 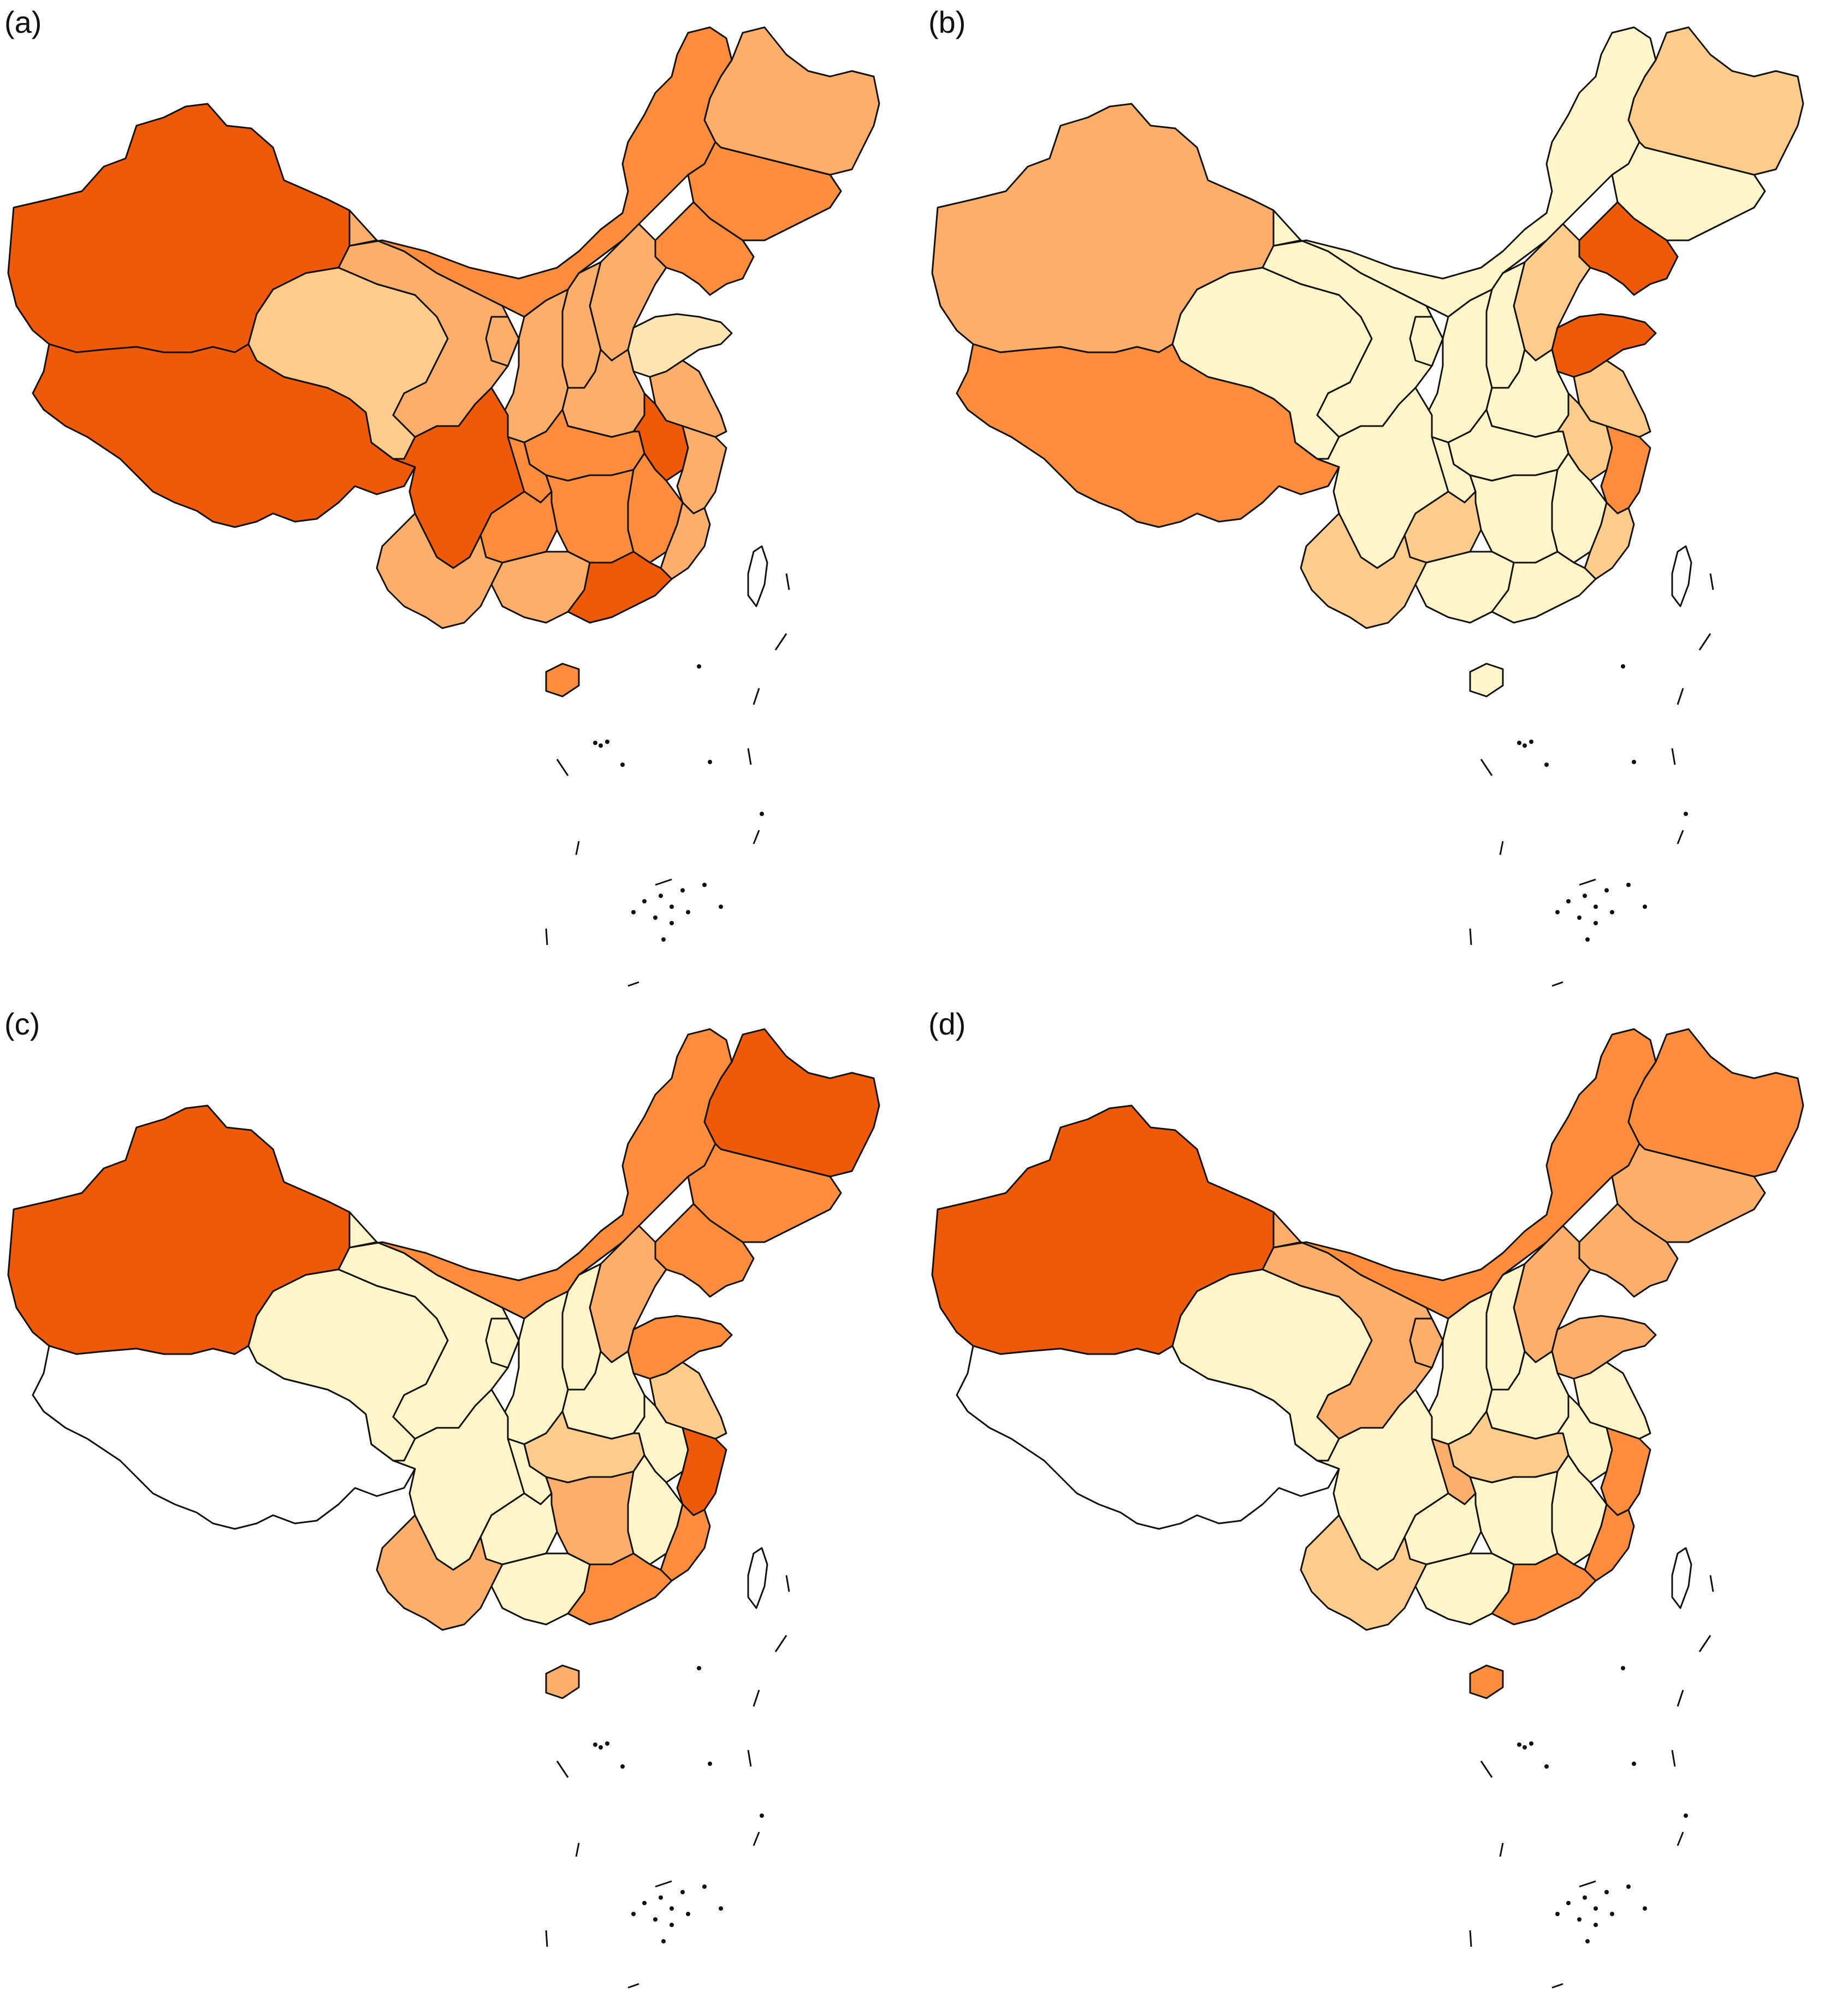 What do you see at coordinates (440, 570) in the screenshot?
I see `province-yunnan` at bounding box center [440, 570].